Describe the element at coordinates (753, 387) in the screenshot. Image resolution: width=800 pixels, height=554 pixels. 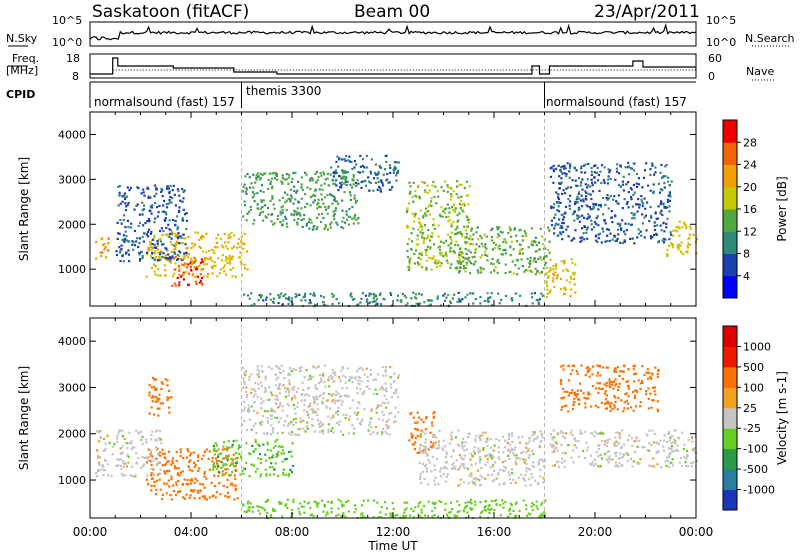
I see `colorbar-tick-label: 100` at that location.